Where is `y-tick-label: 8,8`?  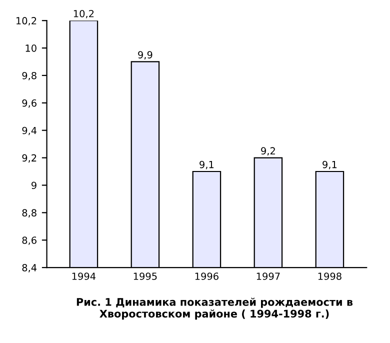 y-tick-label: 8,8 is located at coordinates (29, 213).